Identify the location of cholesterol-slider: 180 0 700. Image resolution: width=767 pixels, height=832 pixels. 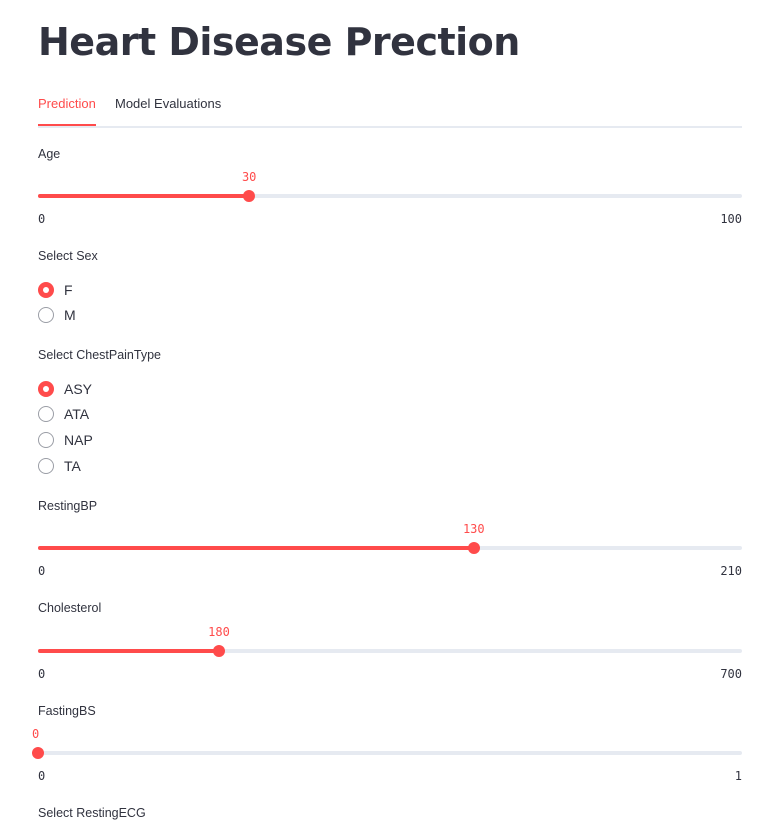
(390, 652).